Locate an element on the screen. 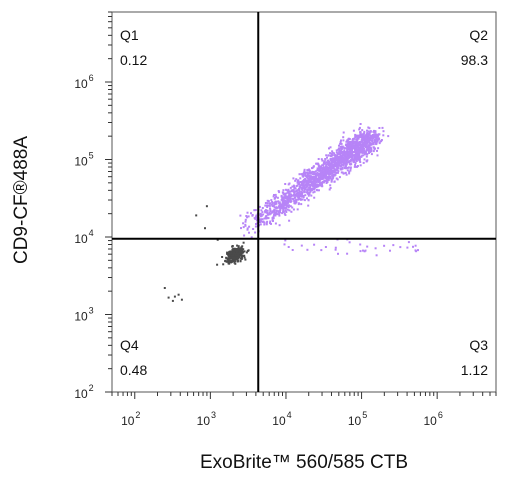  event-debris is located at coordinates (168, 297).